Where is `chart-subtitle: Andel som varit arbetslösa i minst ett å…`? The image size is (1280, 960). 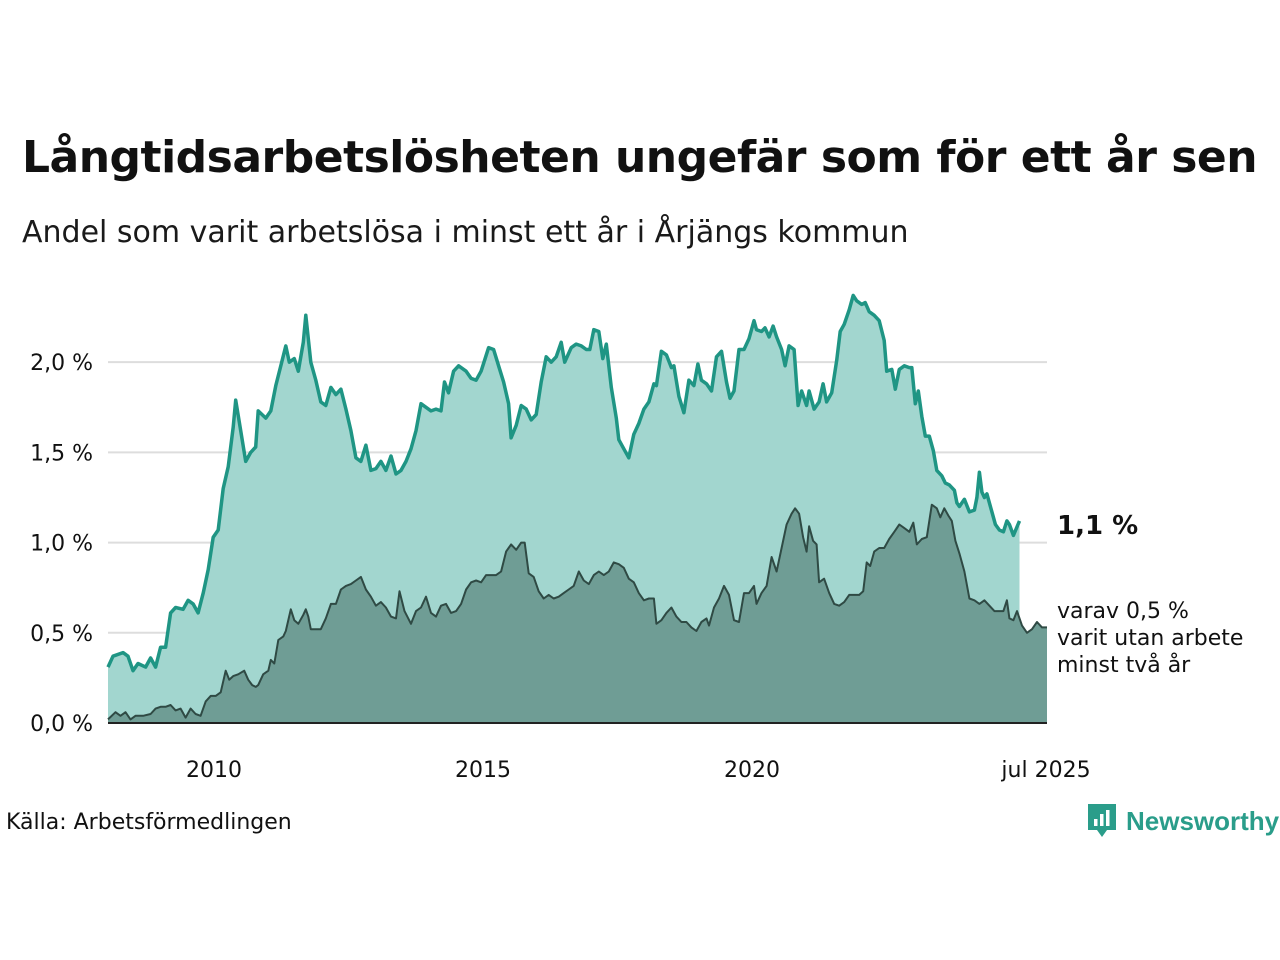
chart-subtitle: Andel som varit arbetslösa i minst ett å… is located at coordinates (465, 232).